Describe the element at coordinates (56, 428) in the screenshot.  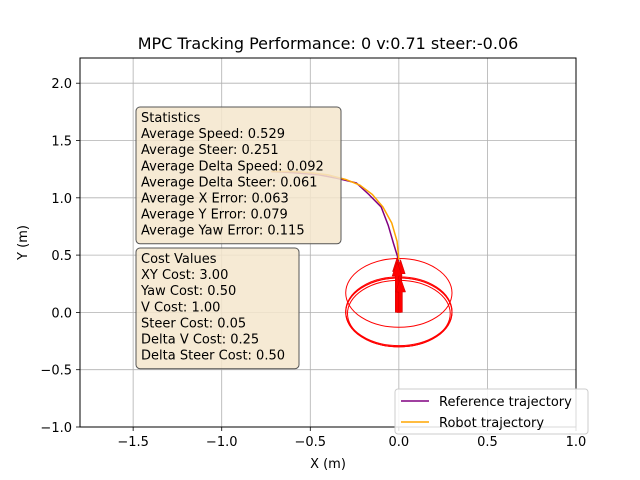
I see `y-tick-label: −1.0` at that location.